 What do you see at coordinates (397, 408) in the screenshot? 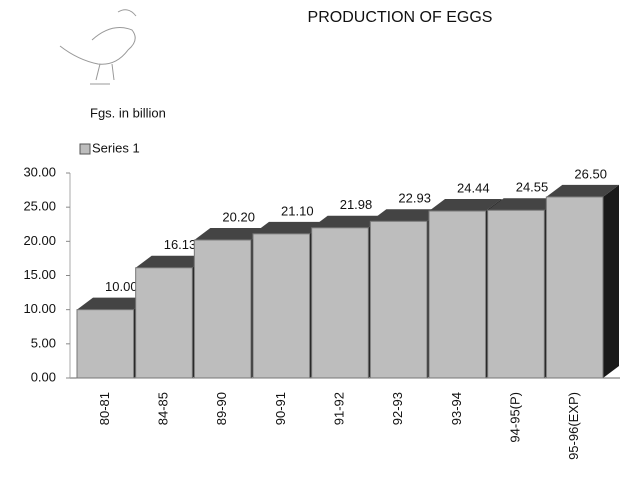
I see `x-tick-label: 92-93` at bounding box center [397, 408].